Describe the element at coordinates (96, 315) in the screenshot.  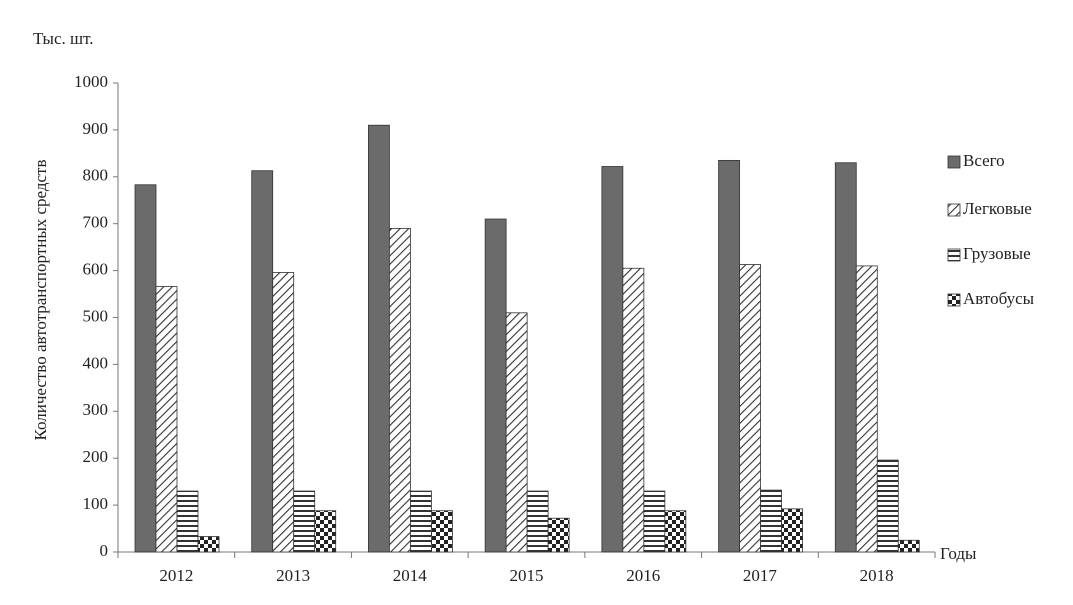
I see `y-tick-label: 500` at that location.